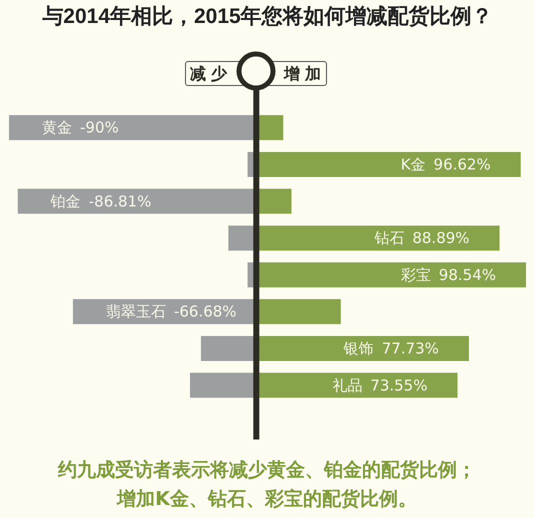  What do you see at coordinates (266, 470) in the screenshot?
I see `text: 约九成受访者表示将减少黄金、铂金的配货比例；` at bounding box center [266, 470].